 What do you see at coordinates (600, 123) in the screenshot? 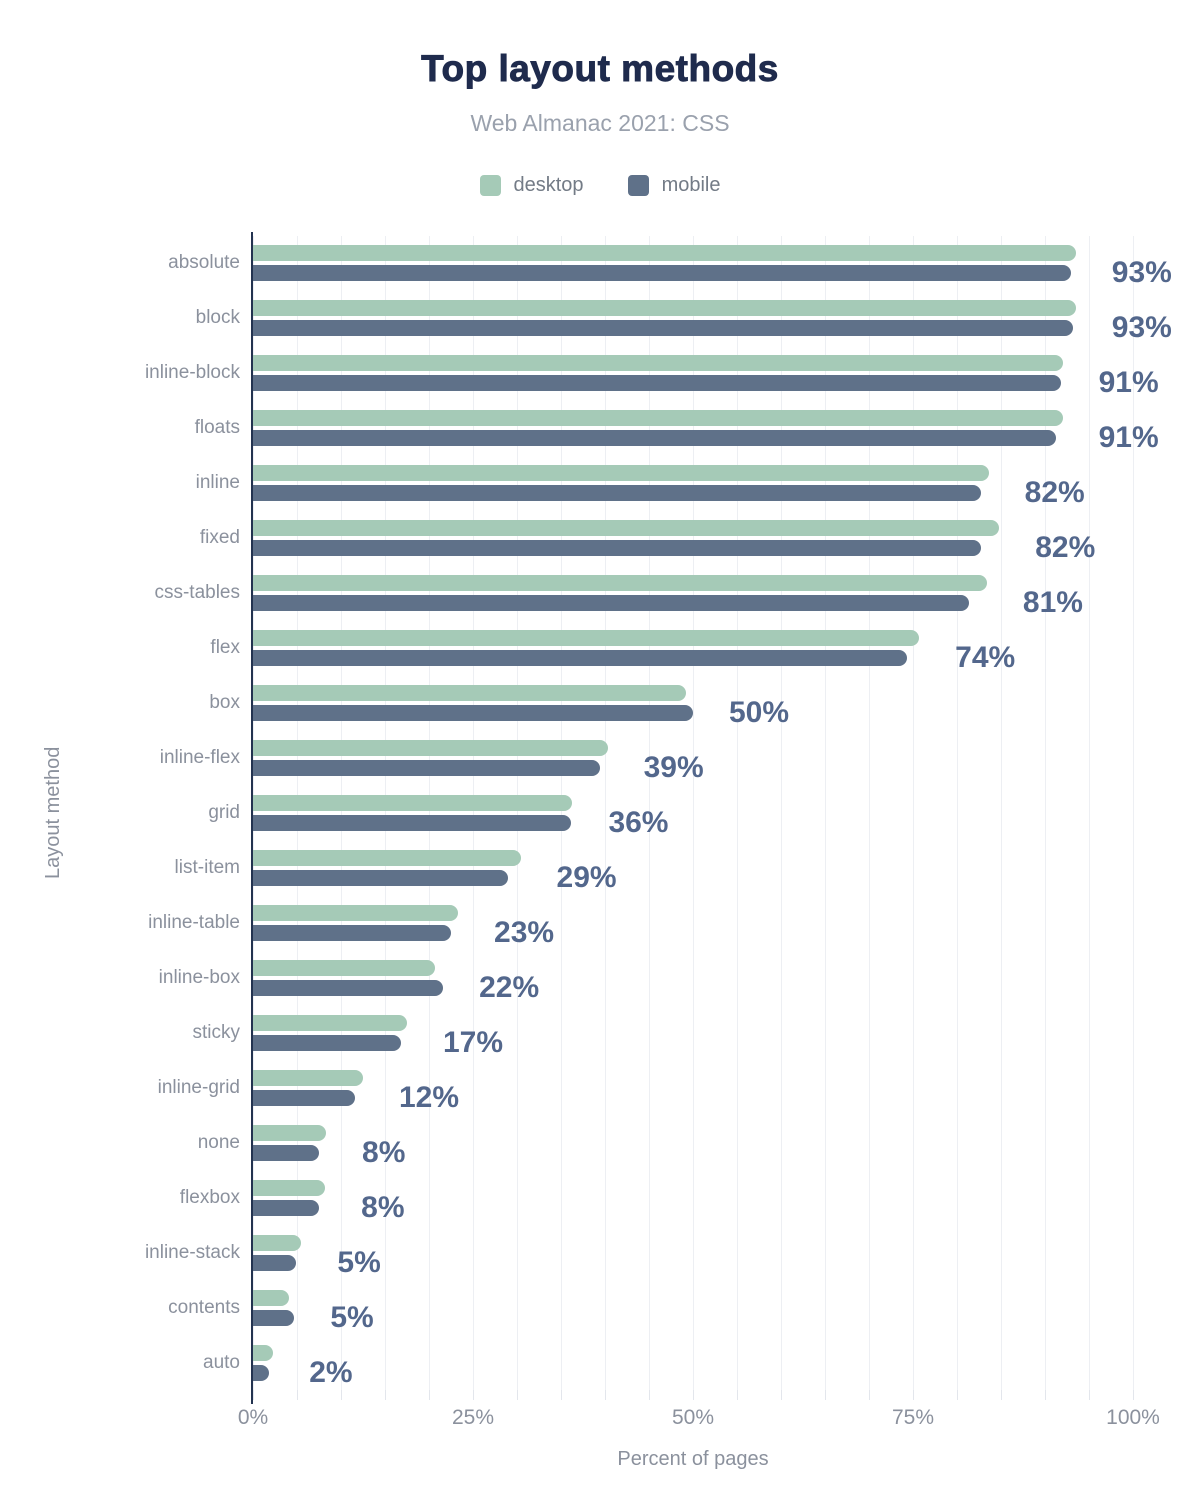
I see `chart-subtitle: Web Almanac 2021: CSS` at bounding box center [600, 123].